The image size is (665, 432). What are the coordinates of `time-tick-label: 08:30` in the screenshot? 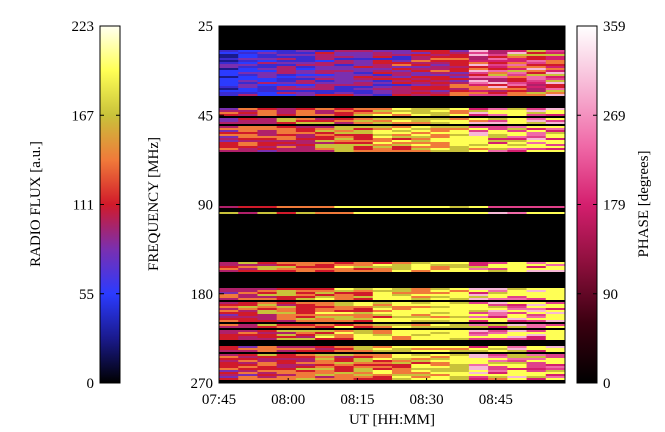 It's located at (427, 400).